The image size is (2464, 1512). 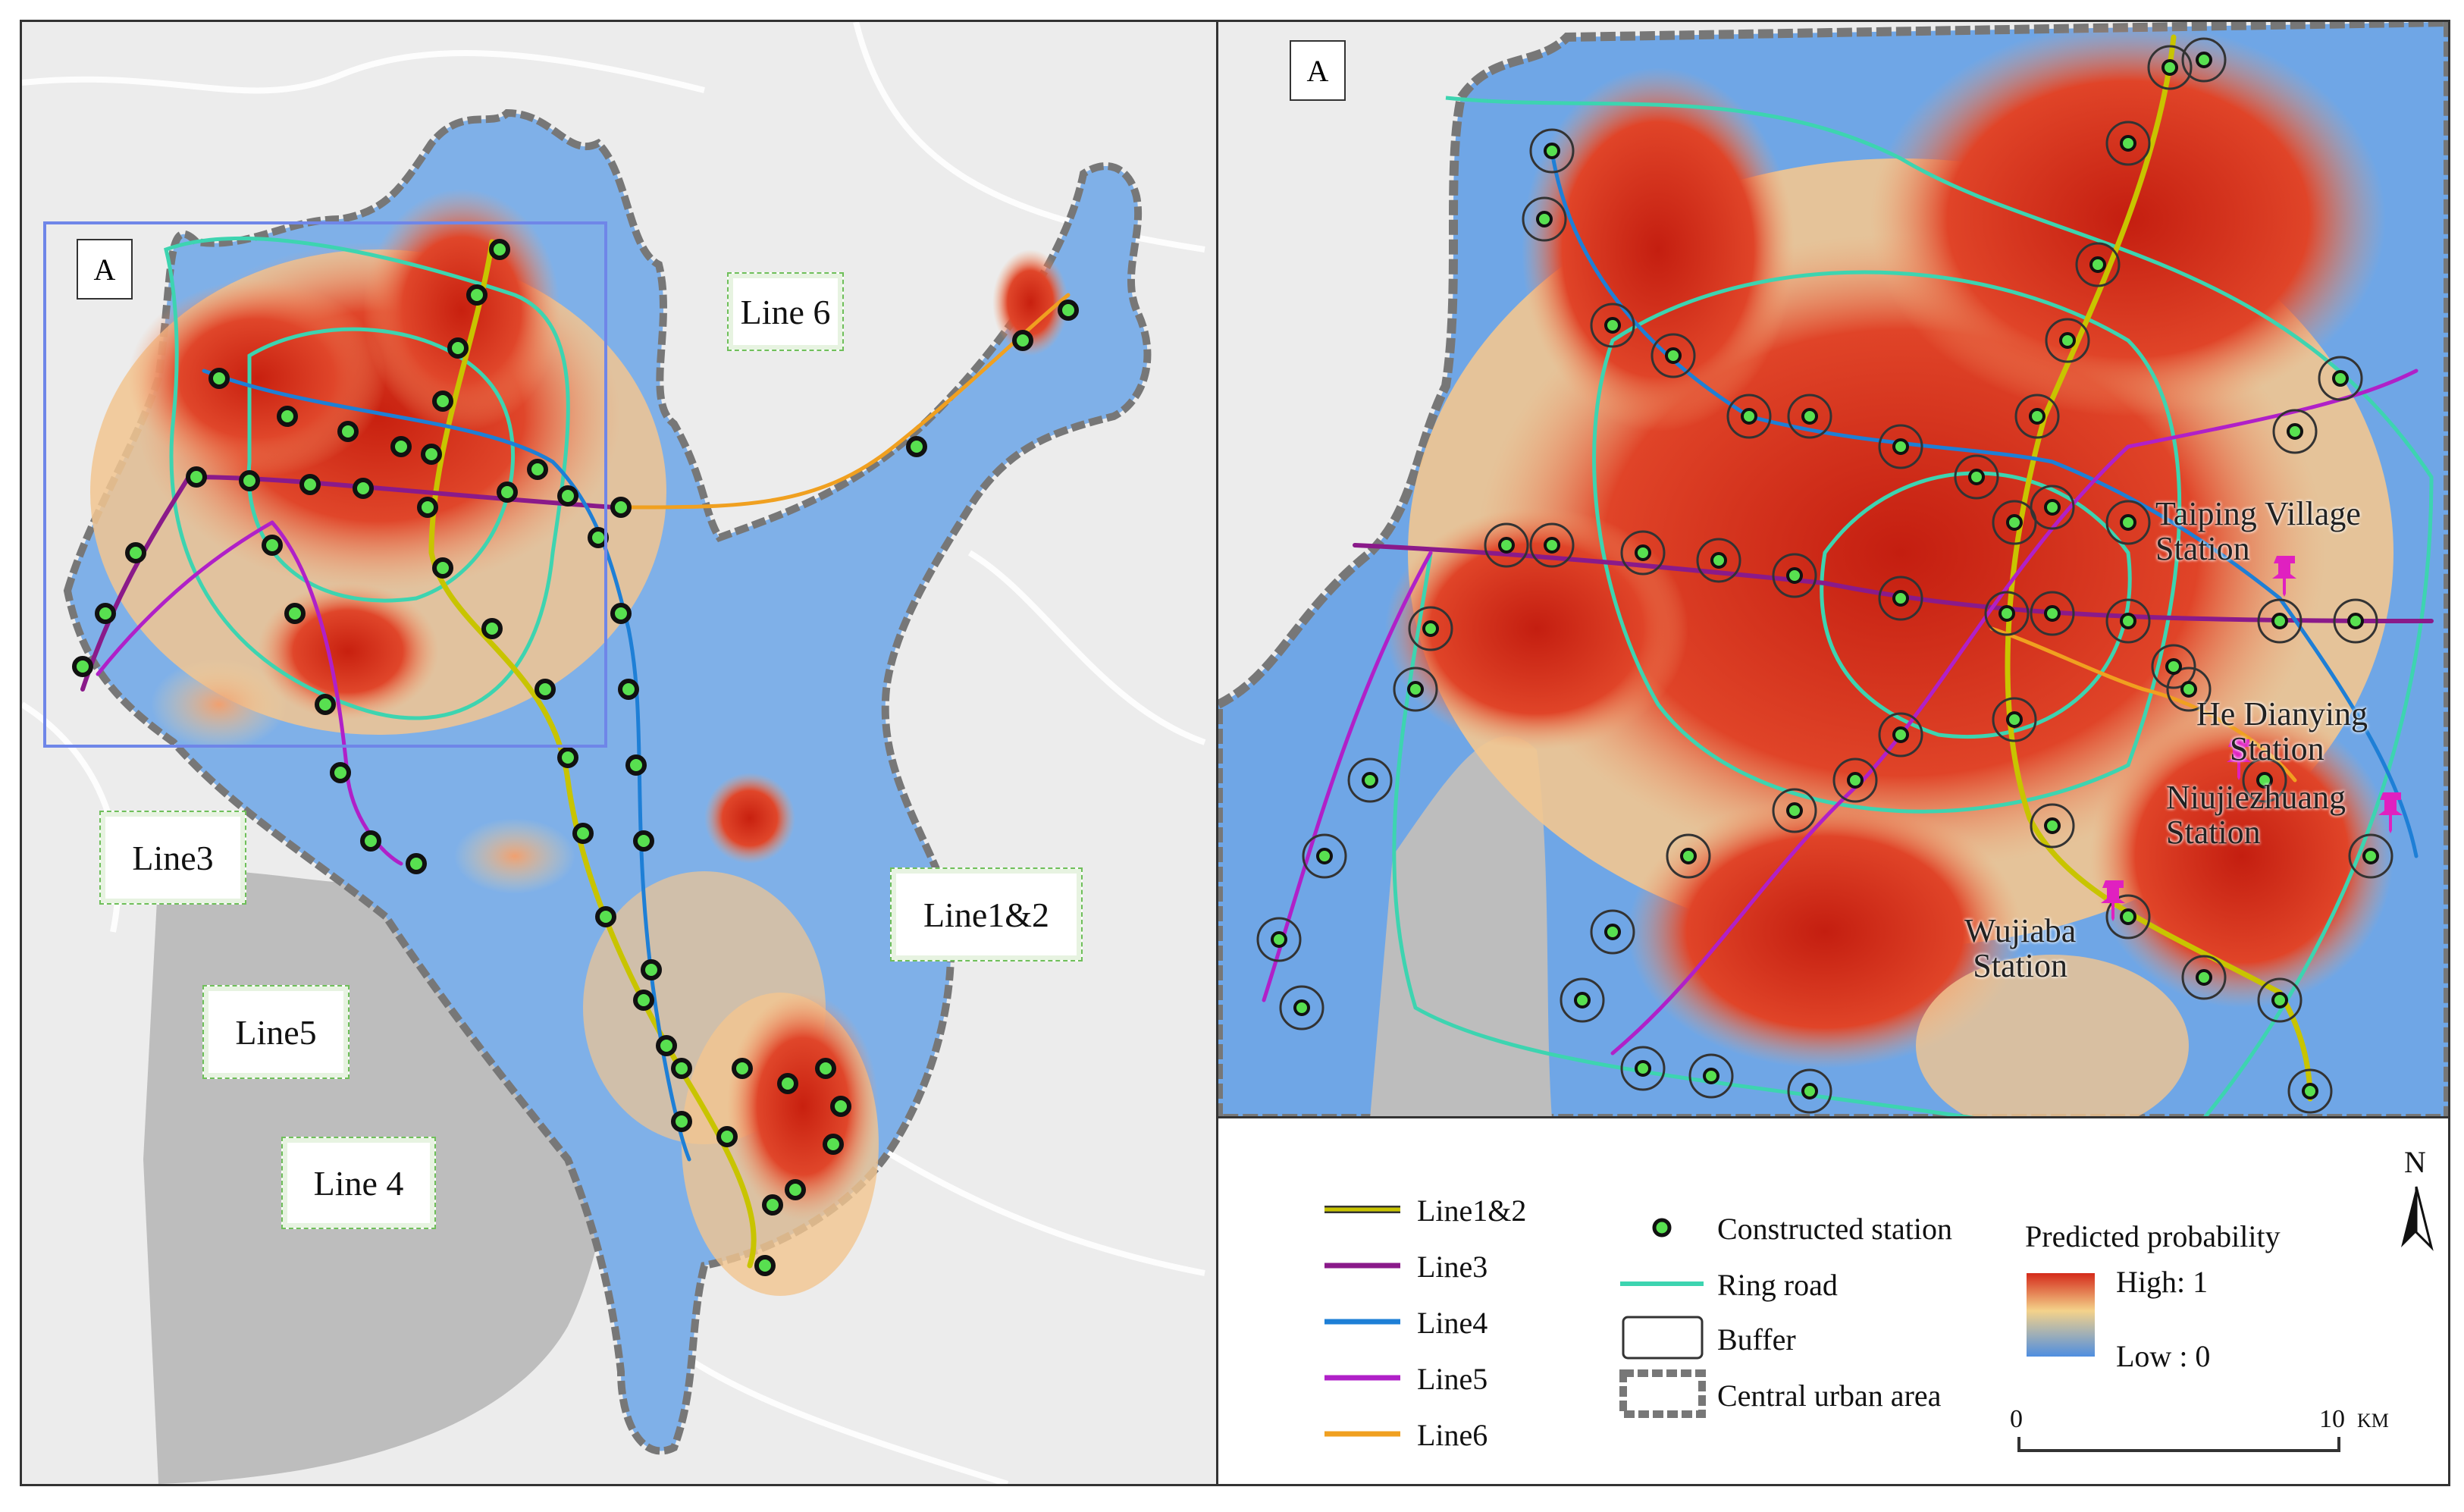 I want to click on legend-graphics, so click(x=1879, y=1319).